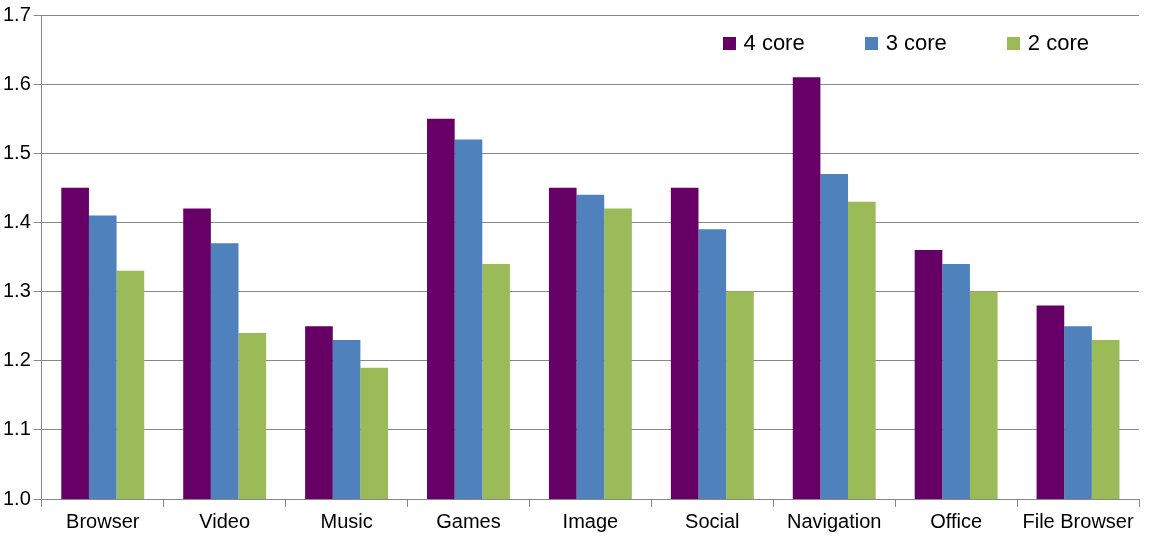  What do you see at coordinates (1078, 520) in the screenshot?
I see `x-tick-label: File Browser` at bounding box center [1078, 520].